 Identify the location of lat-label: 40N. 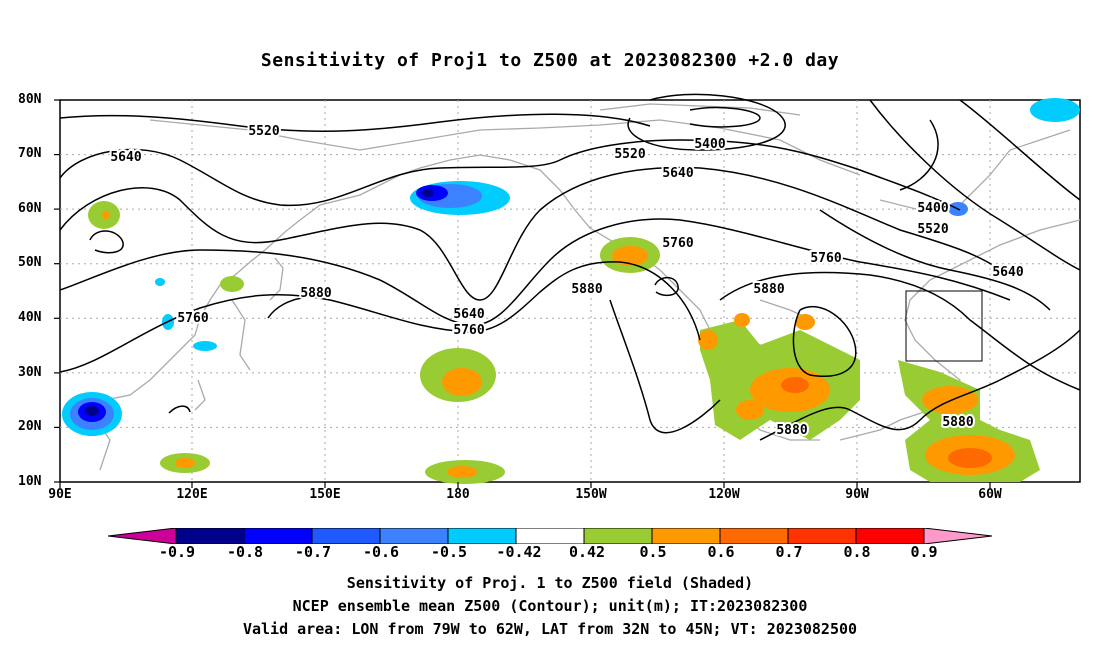
(30, 317).